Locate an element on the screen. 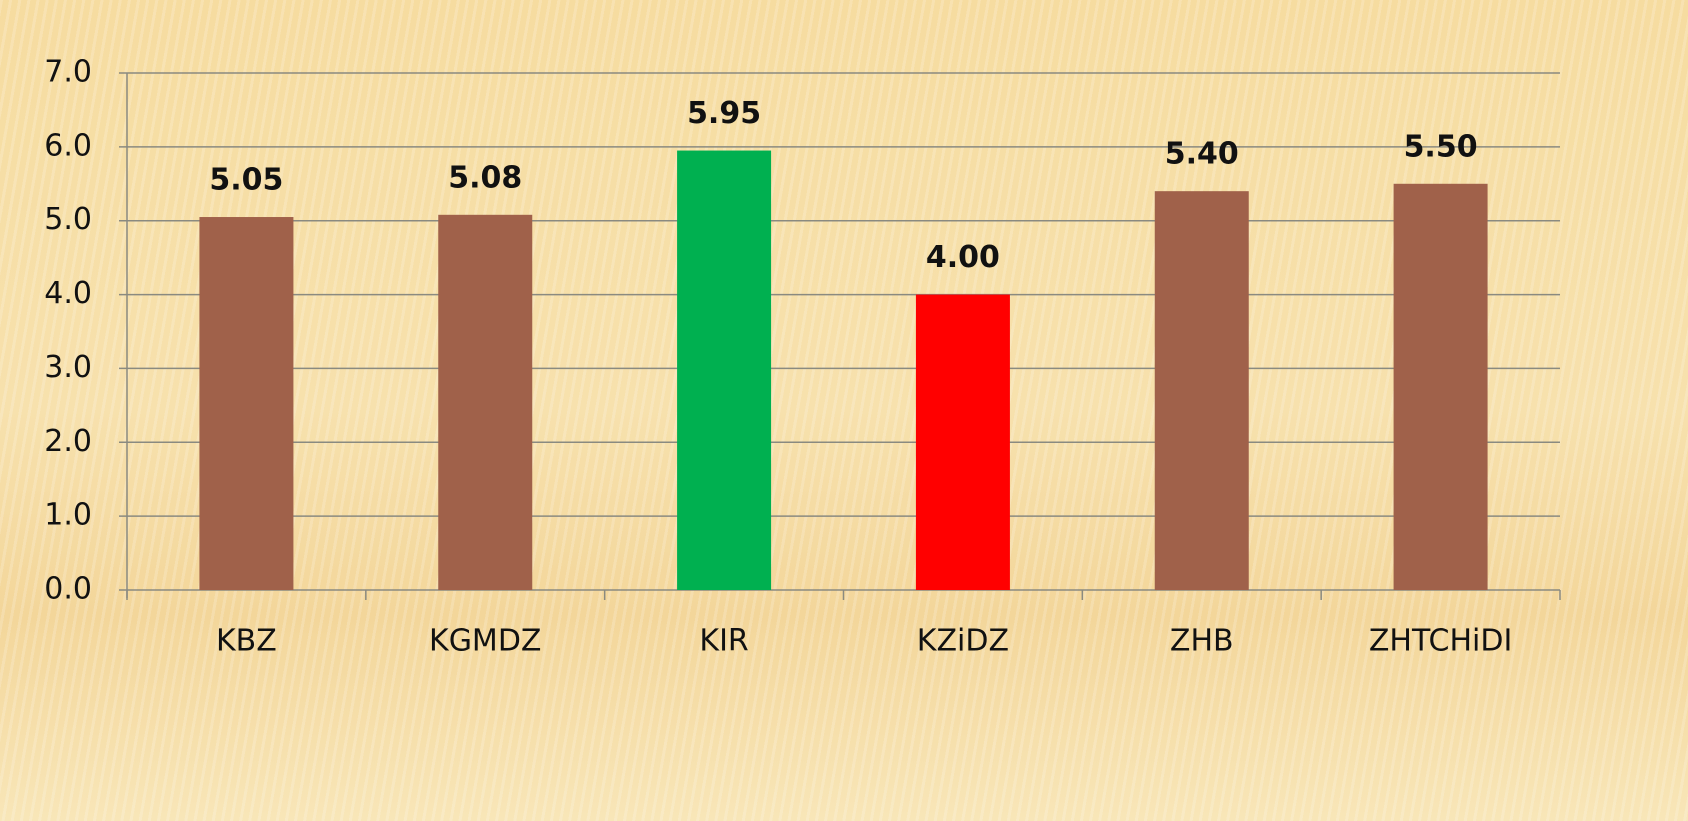 Image resolution: width=1688 pixels, height=821 pixels. y-tick-label: 3.0 is located at coordinates (68, 367).